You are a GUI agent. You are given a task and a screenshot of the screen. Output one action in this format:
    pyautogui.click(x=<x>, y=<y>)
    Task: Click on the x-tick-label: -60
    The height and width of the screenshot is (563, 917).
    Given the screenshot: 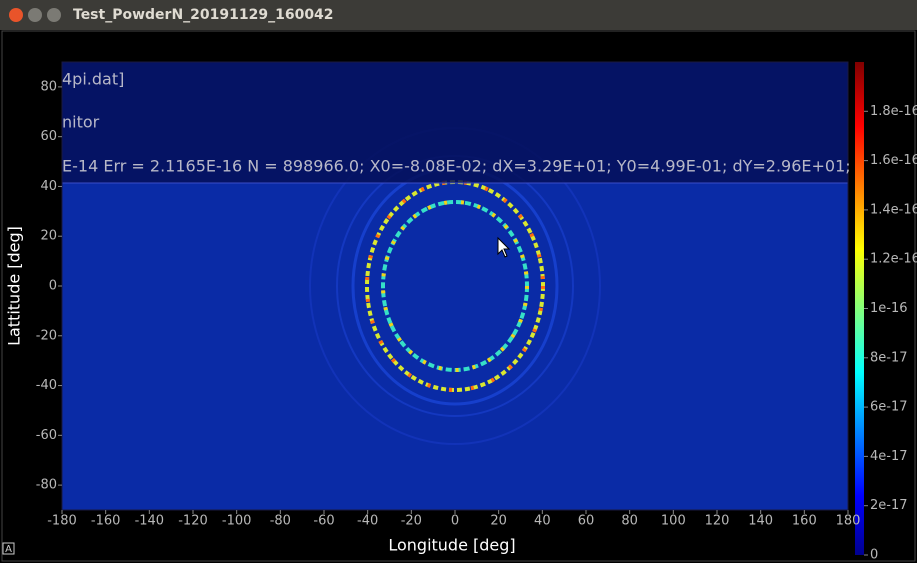 What is the action you would take?
    pyautogui.click(x=323, y=521)
    